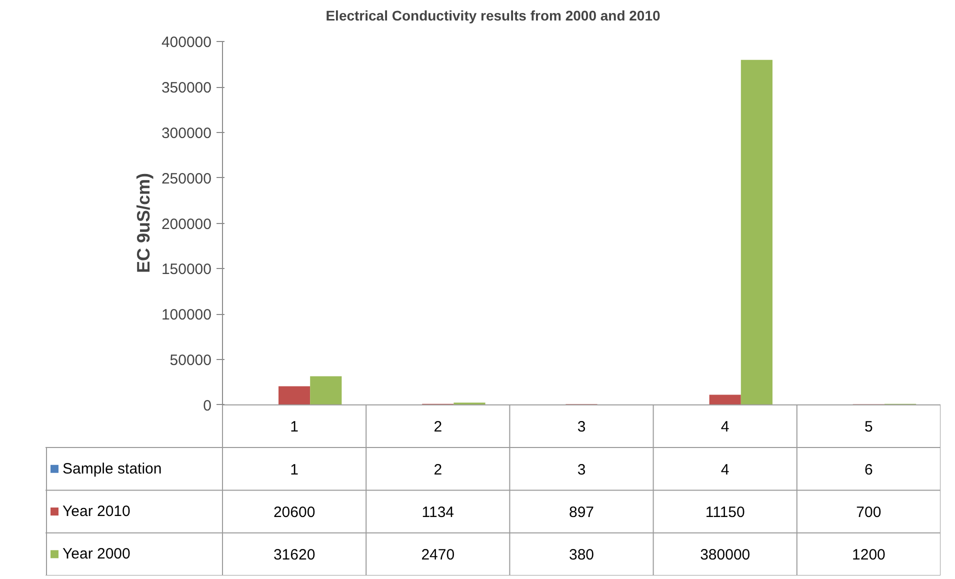 This screenshot has width=955, height=579. What do you see at coordinates (186, 133) in the screenshot?
I see `y-tick-label: 300000` at bounding box center [186, 133].